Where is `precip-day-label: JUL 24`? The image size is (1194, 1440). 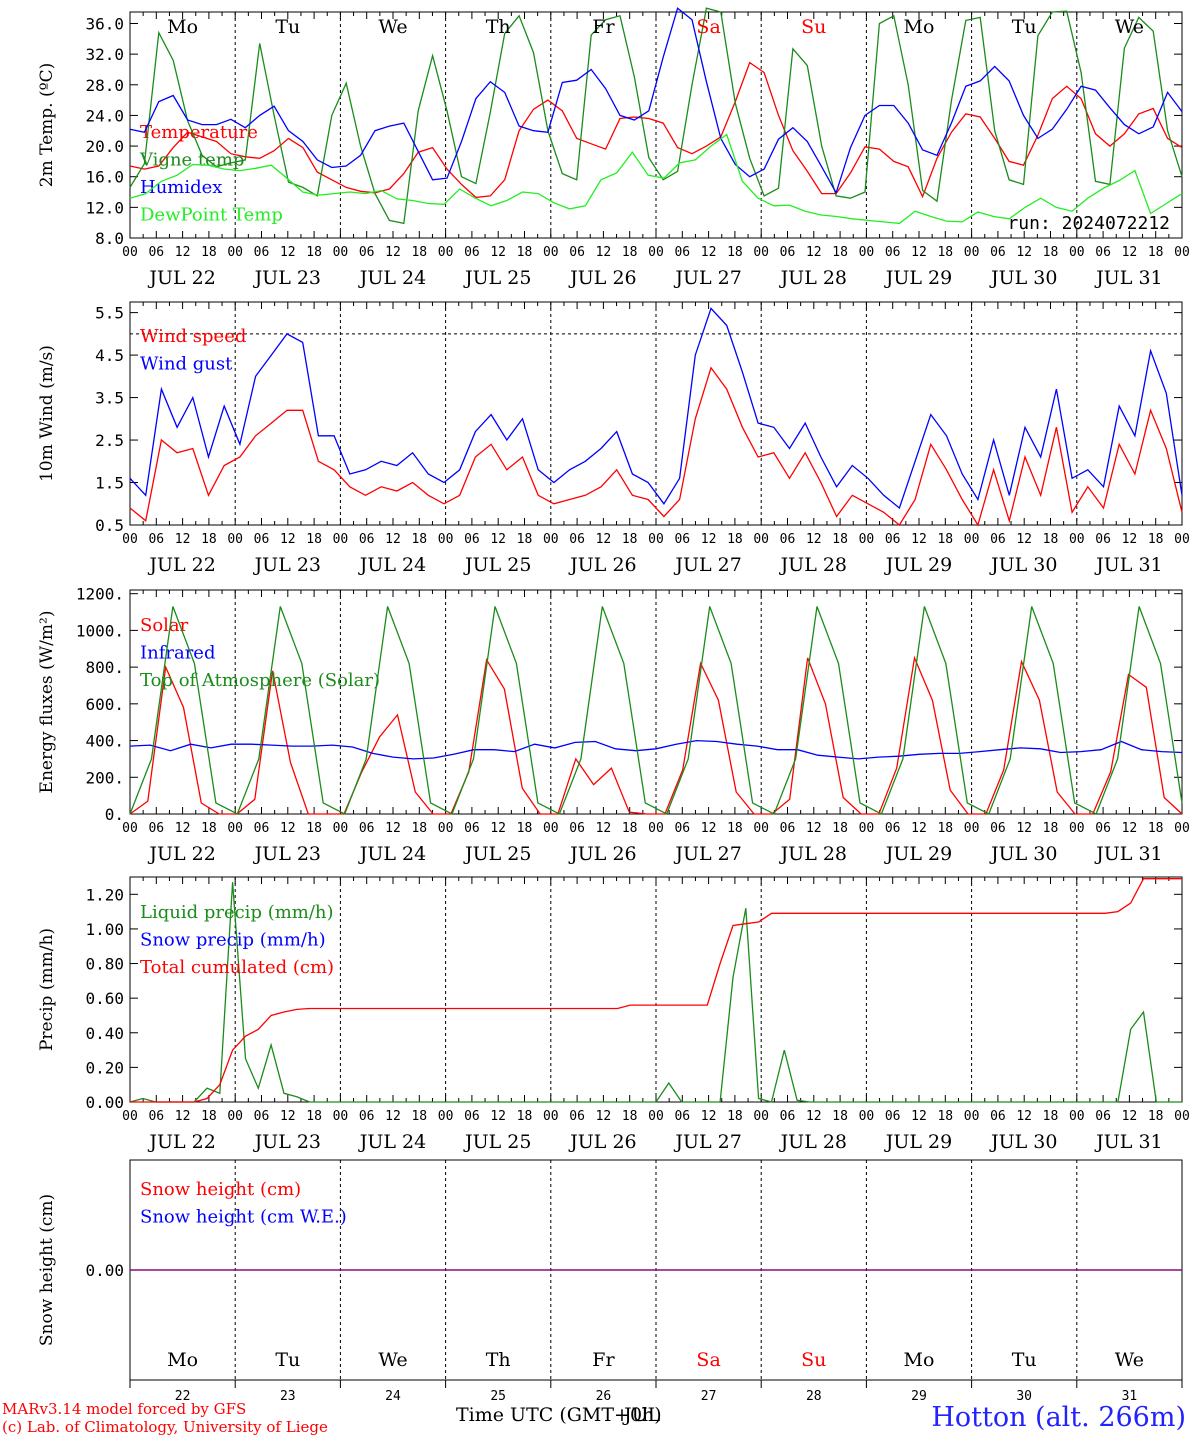 precip-day-label: JUL 24 is located at coordinates (392, 1142).